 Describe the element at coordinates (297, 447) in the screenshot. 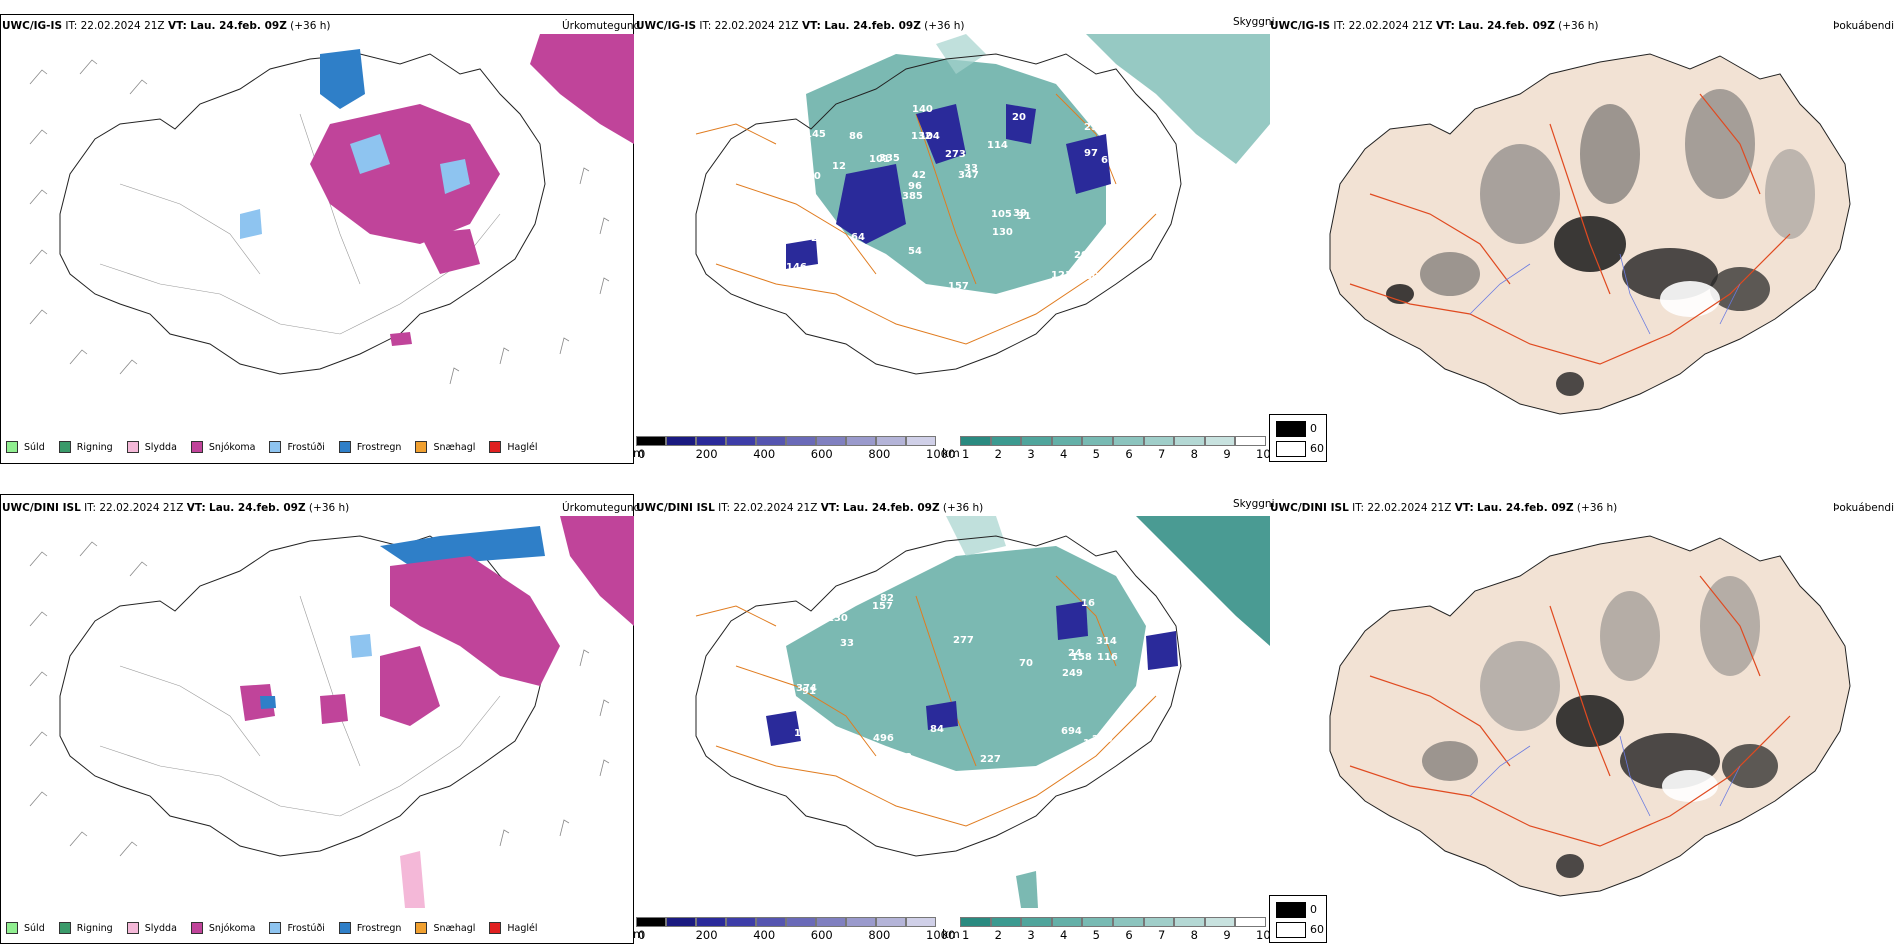

I see `legend-item: Frostúði` at that location.